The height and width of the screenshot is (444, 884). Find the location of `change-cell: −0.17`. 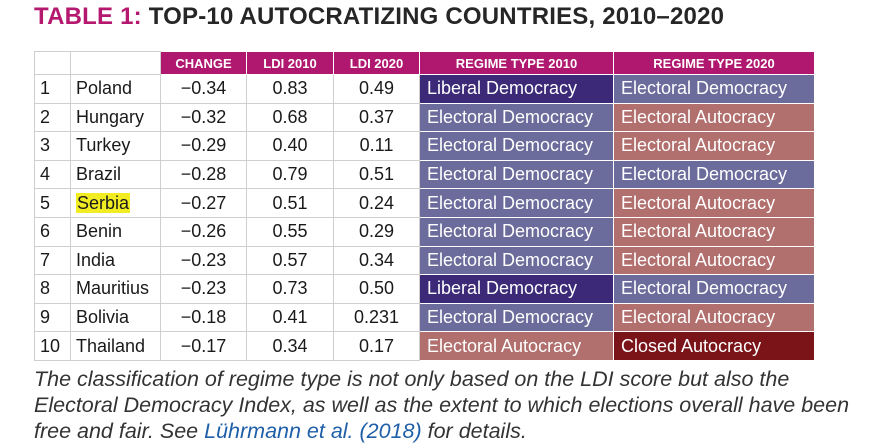

change-cell: −0.17 is located at coordinates (203, 346).